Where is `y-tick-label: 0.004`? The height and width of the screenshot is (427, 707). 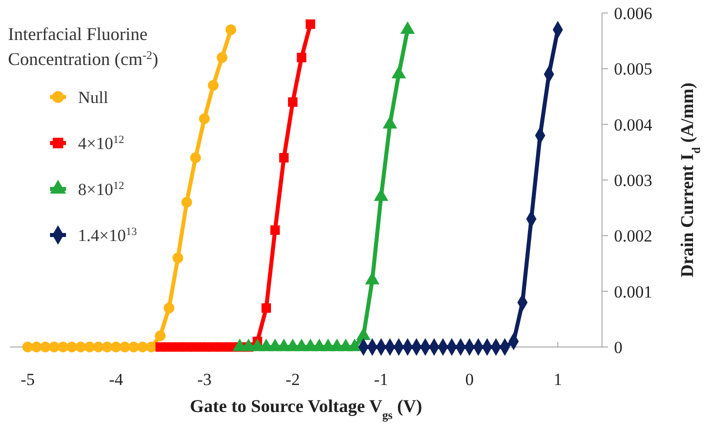
y-tick-label: 0.004 is located at coordinates (633, 124).